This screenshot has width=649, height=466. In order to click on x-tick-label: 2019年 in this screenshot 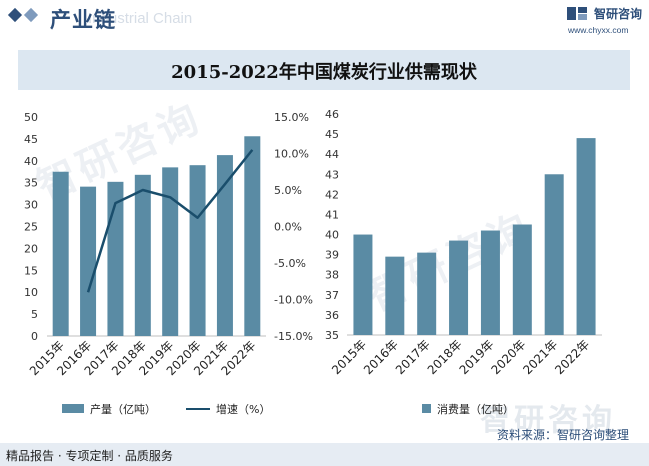, I will do `click(477, 357)`.